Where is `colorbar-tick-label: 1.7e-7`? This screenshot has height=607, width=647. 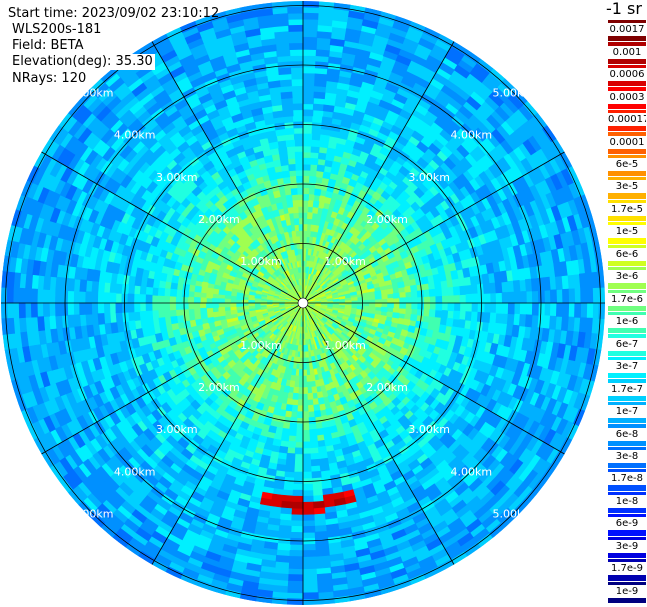
colorbar-tick-label: 1.7e-7 is located at coordinates (627, 389).